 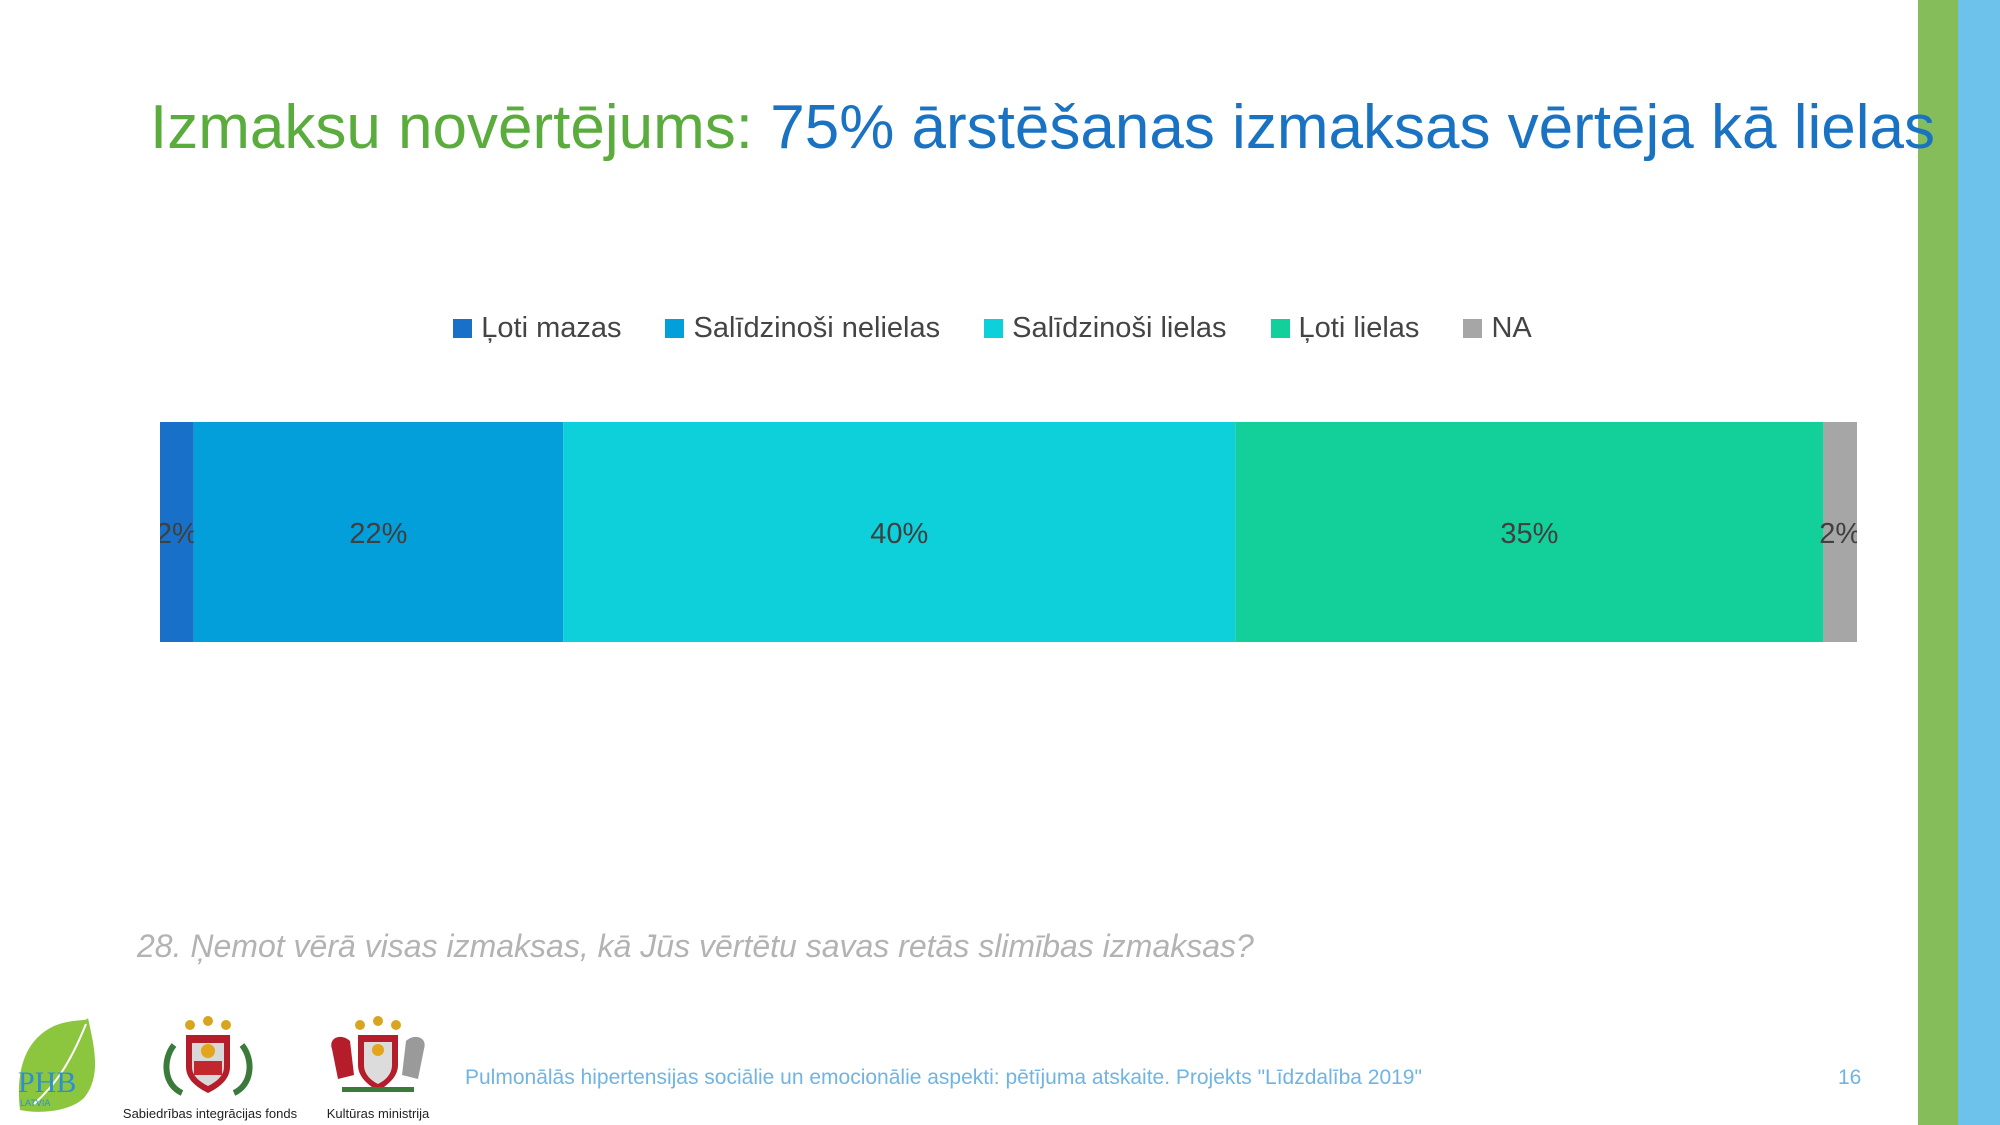 I want to click on kulturas-ministrija-logo: Kultūras ministrija, so click(x=378, y=1068).